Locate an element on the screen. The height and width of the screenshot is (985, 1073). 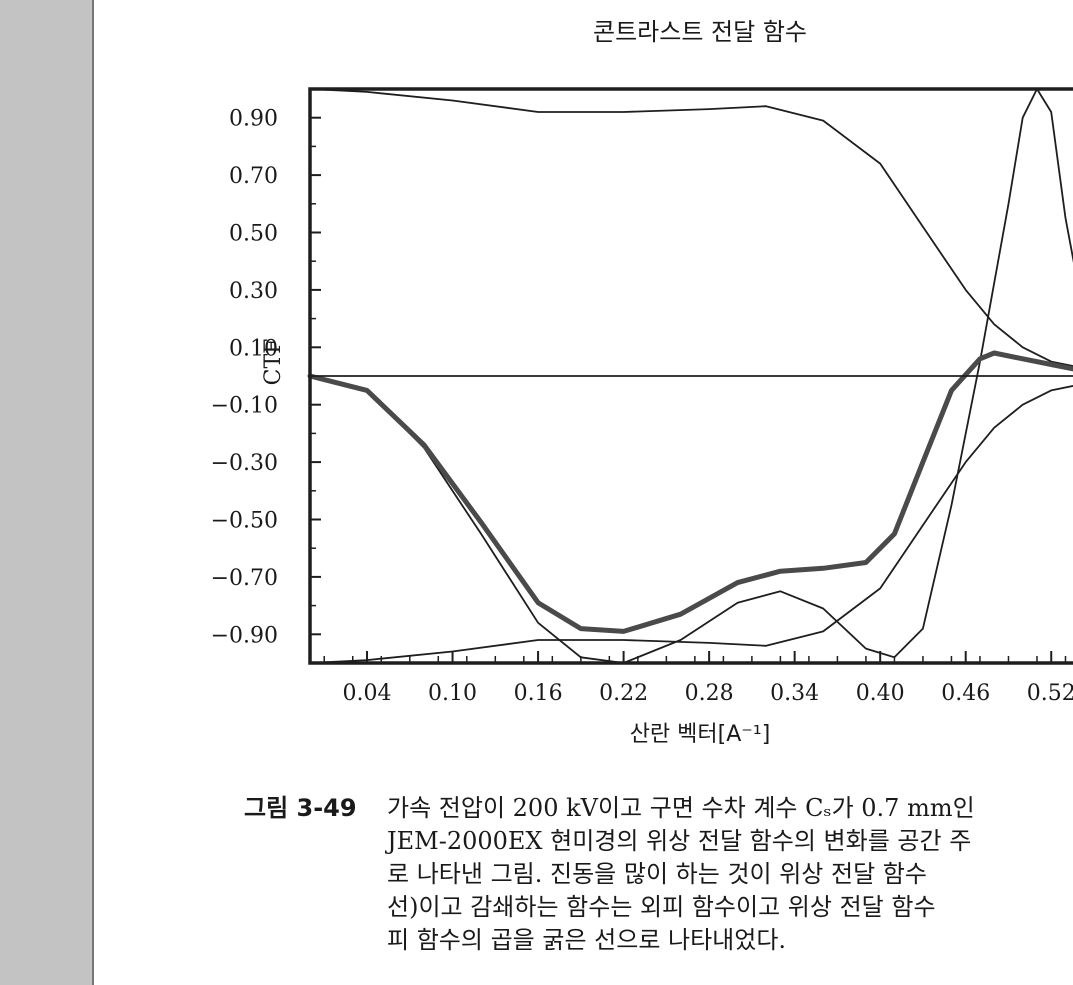
caption-line: 가속 전압이 200 kV이고 구면 수차 계수 Cₛ가 0.7 mm인 is located at coordinates (681, 808).